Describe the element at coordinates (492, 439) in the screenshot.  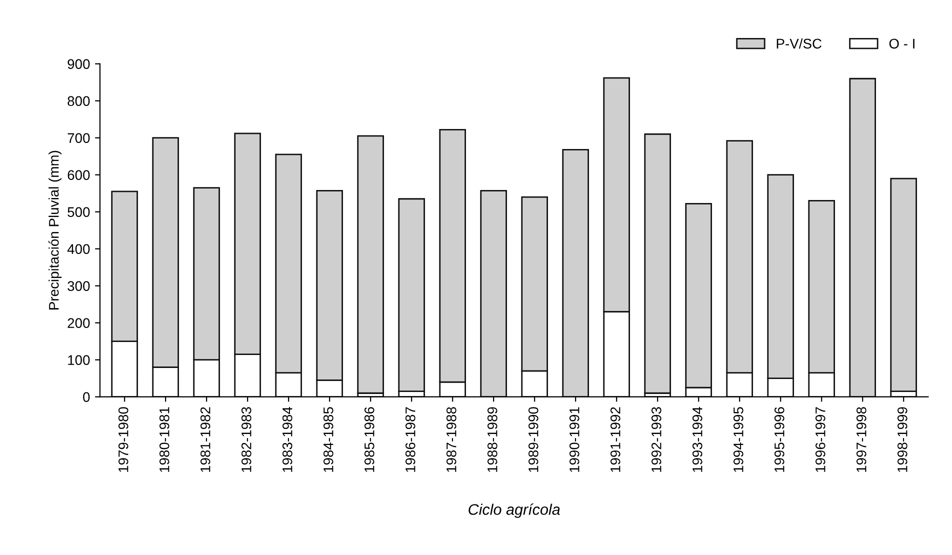
I see `x-tick-label: 1988-1989` at that location.